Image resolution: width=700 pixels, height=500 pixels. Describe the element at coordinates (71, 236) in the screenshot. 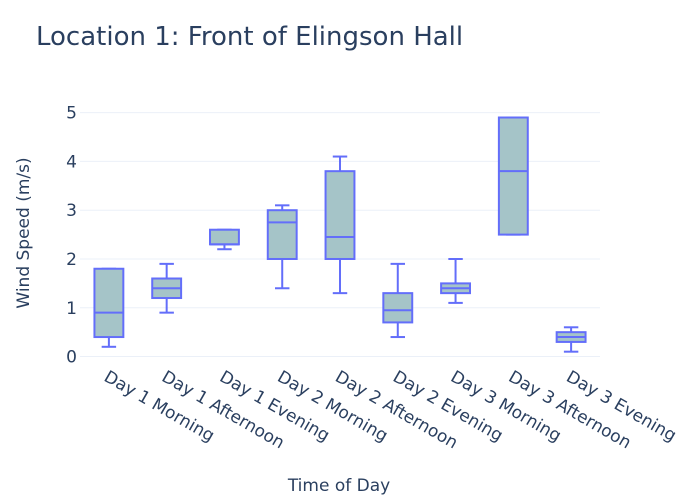

I see `y-tick-labels: 0 1 2 3 4 5` at that location.